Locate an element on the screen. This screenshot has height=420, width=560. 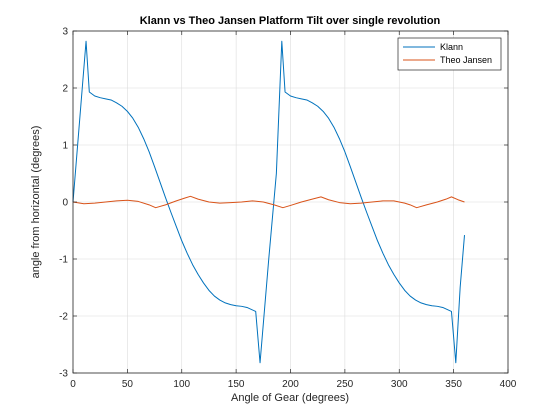
legend-box is located at coordinates (449, 54).